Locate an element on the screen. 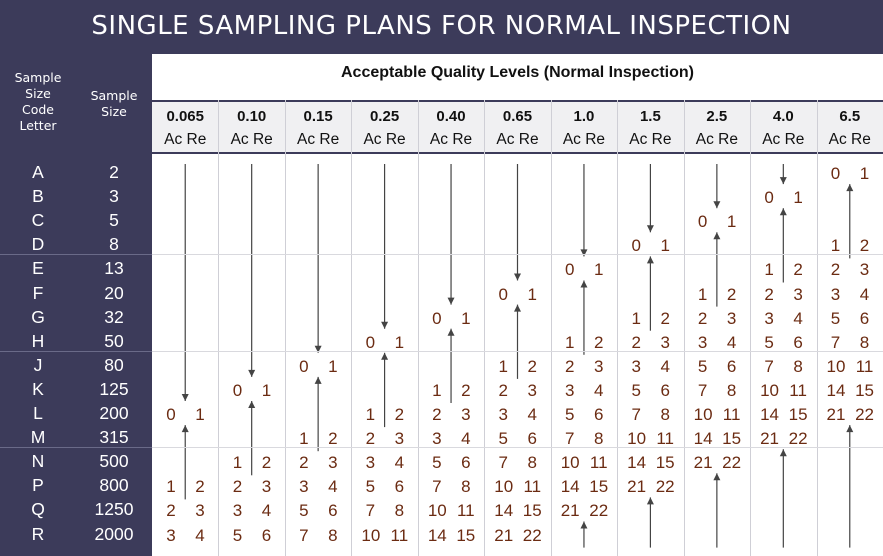 This screenshot has height=556, width=883. code-letter: M is located at coordinates (38, 437).